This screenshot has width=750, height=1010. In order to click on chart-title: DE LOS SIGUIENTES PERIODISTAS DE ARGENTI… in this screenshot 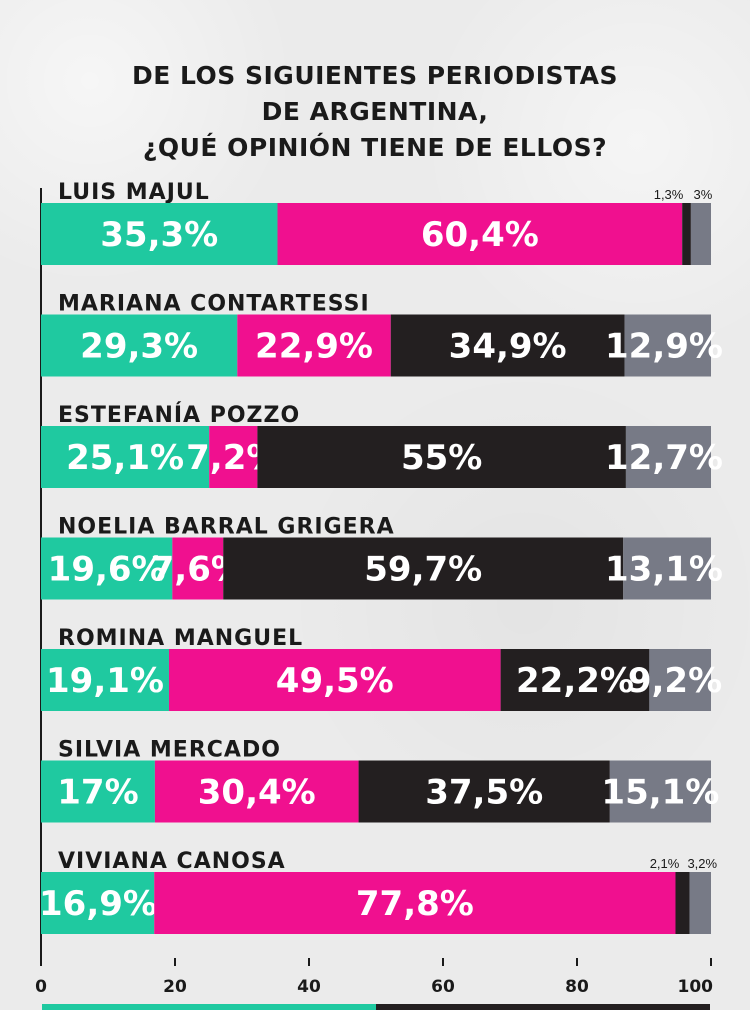, I will do `click(375, 112)`.